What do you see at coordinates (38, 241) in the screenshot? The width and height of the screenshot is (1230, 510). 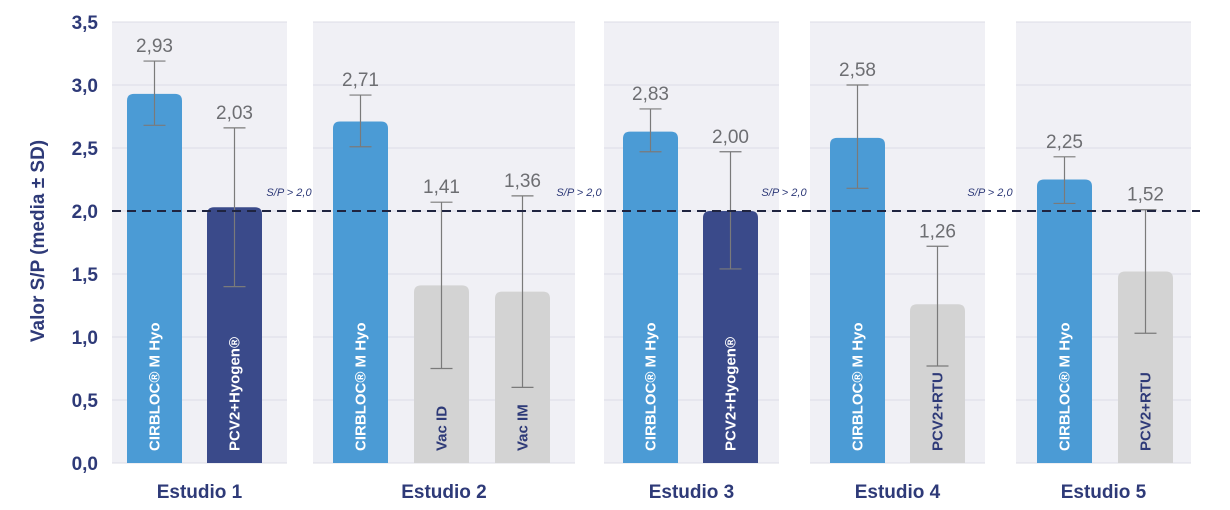 I see `y-axis-label: Valor S/P (media ± SD)` at bounding box center [38, 241].